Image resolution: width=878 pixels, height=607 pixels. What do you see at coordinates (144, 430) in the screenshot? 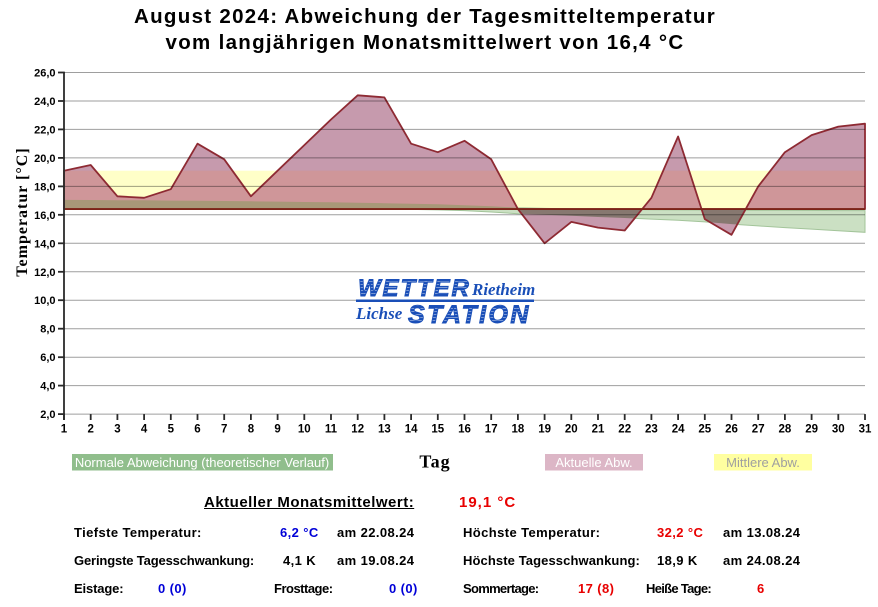
I see `svg-text: 4` at bounding box center [144, 430].